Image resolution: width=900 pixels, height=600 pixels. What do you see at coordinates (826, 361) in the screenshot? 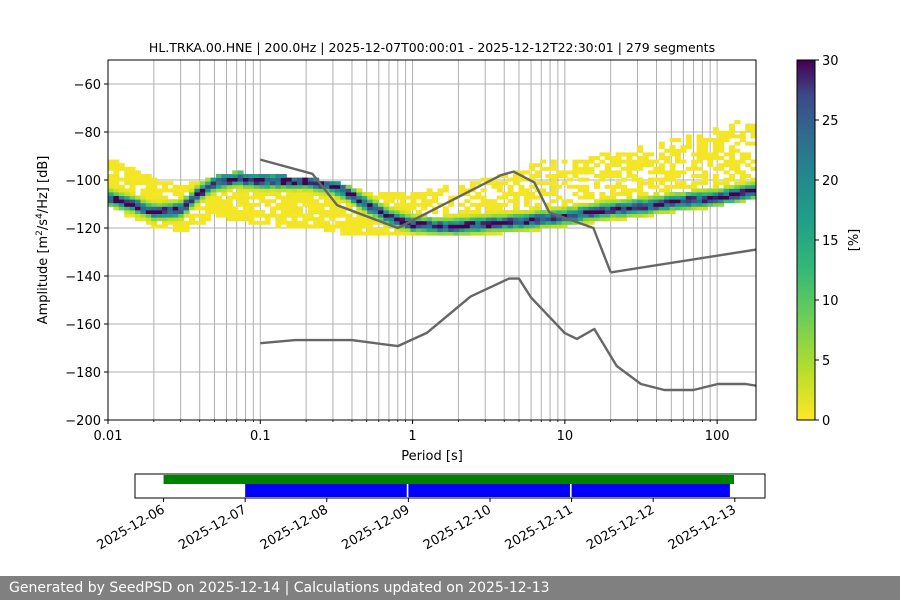
I see `colorbar-tick-label: 5` at bounding box center [826, 361].